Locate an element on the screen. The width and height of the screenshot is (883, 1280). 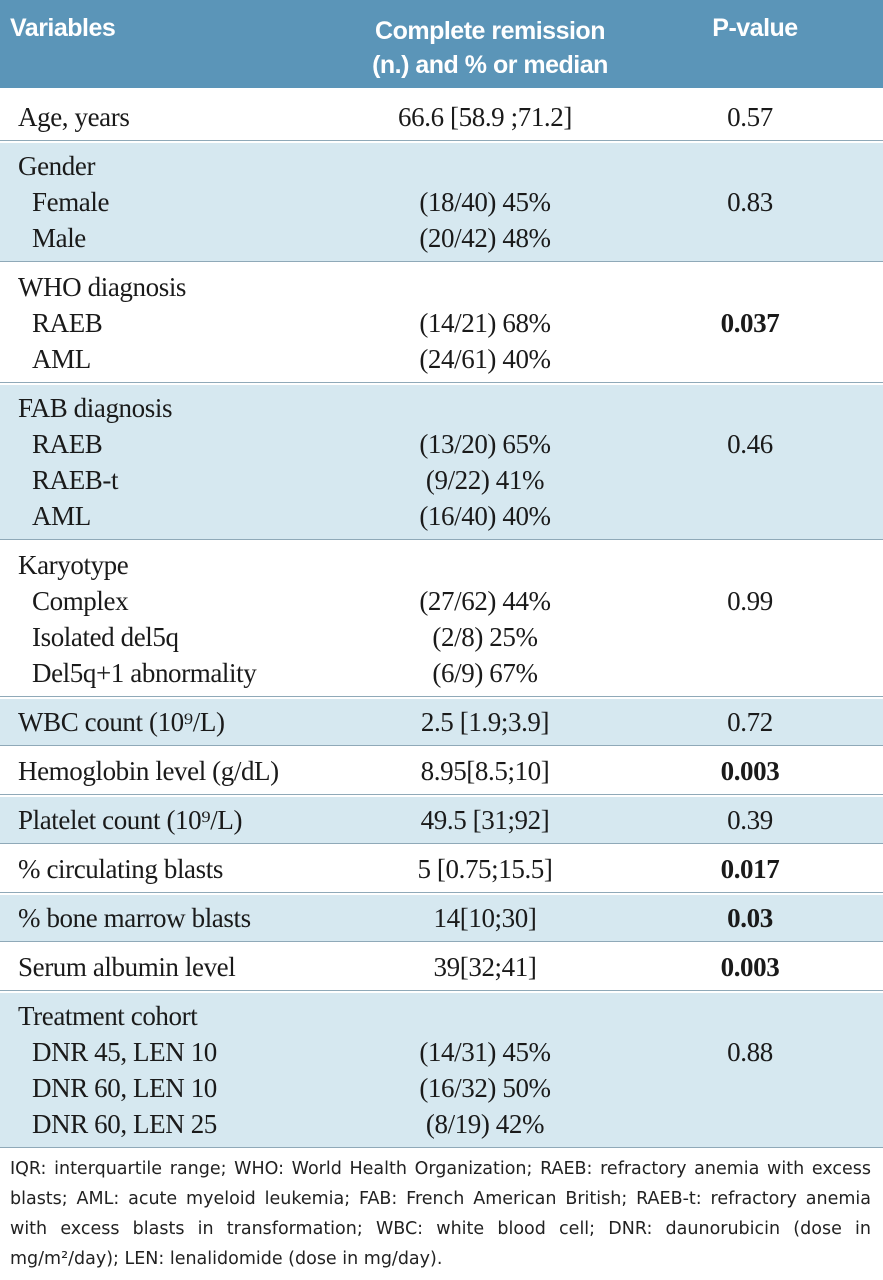
table-row: RAEB (13/20) 65% 0.46 is located at coordinates (441, 444).